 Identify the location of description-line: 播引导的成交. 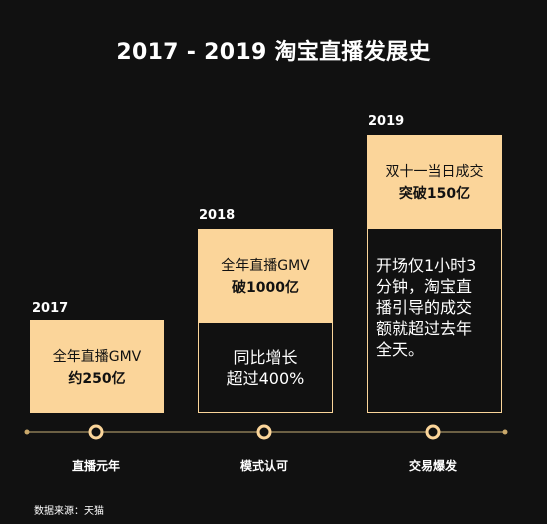
(424, 307).